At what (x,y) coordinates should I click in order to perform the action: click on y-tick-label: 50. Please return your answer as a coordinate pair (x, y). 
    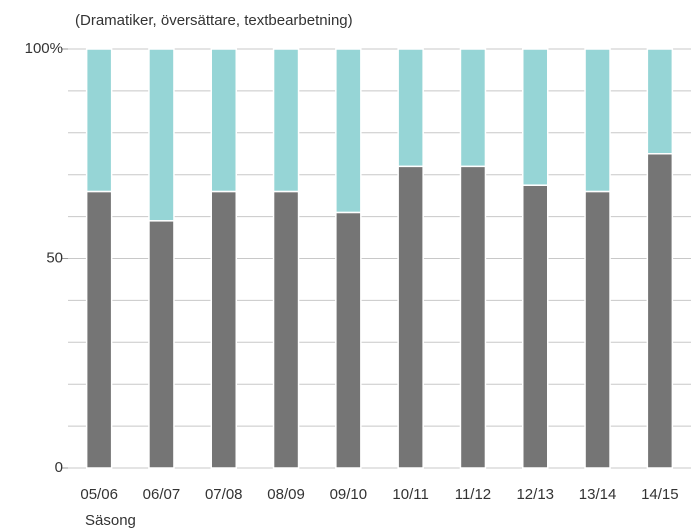
    Looking at the image, I should click on (54, 257).